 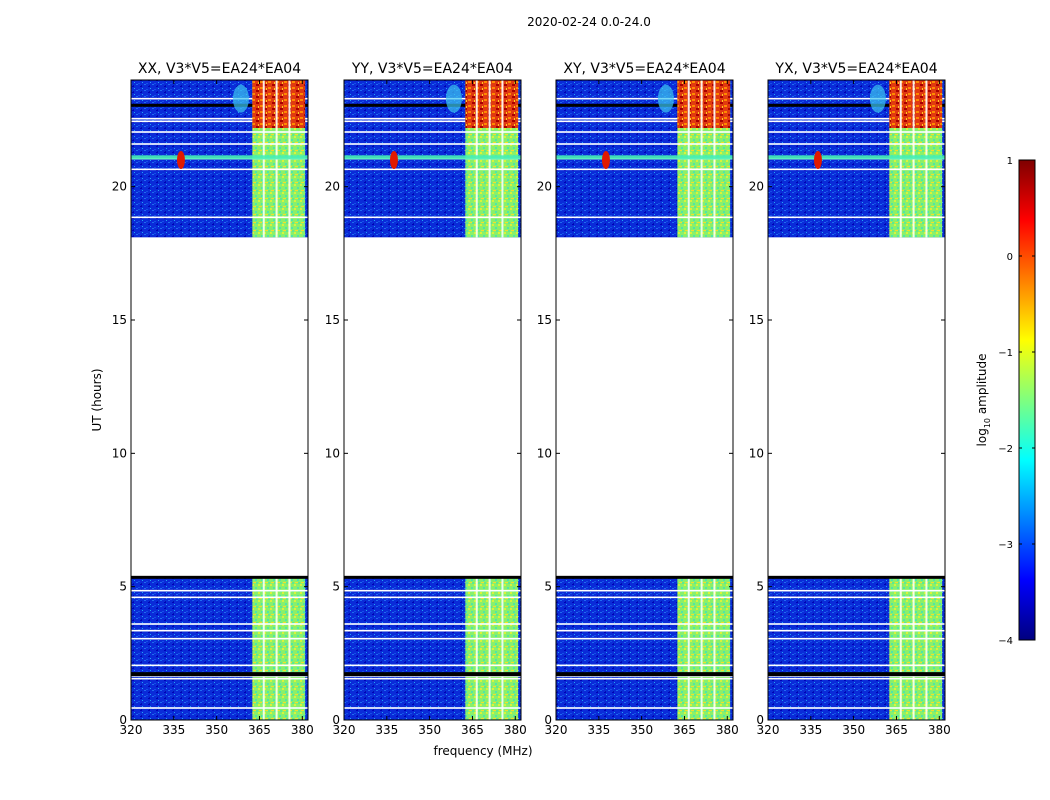 I want to click on colorbar-tick-label: −2, so click(x=1005, y=449).